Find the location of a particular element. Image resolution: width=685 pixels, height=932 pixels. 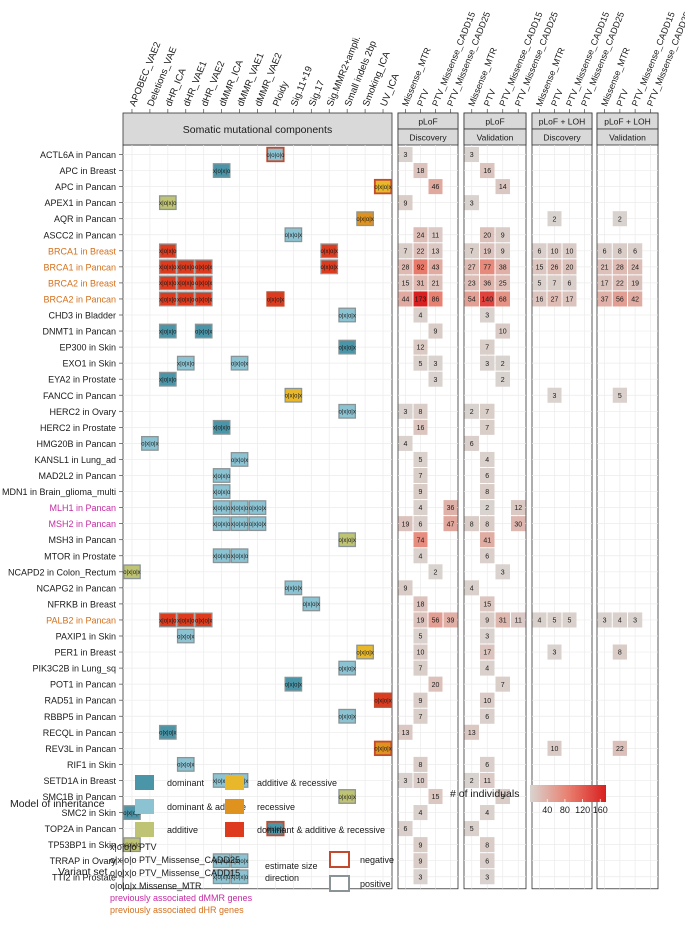

count-panel-subtitle: Validation is located at coordinates (627, 138).